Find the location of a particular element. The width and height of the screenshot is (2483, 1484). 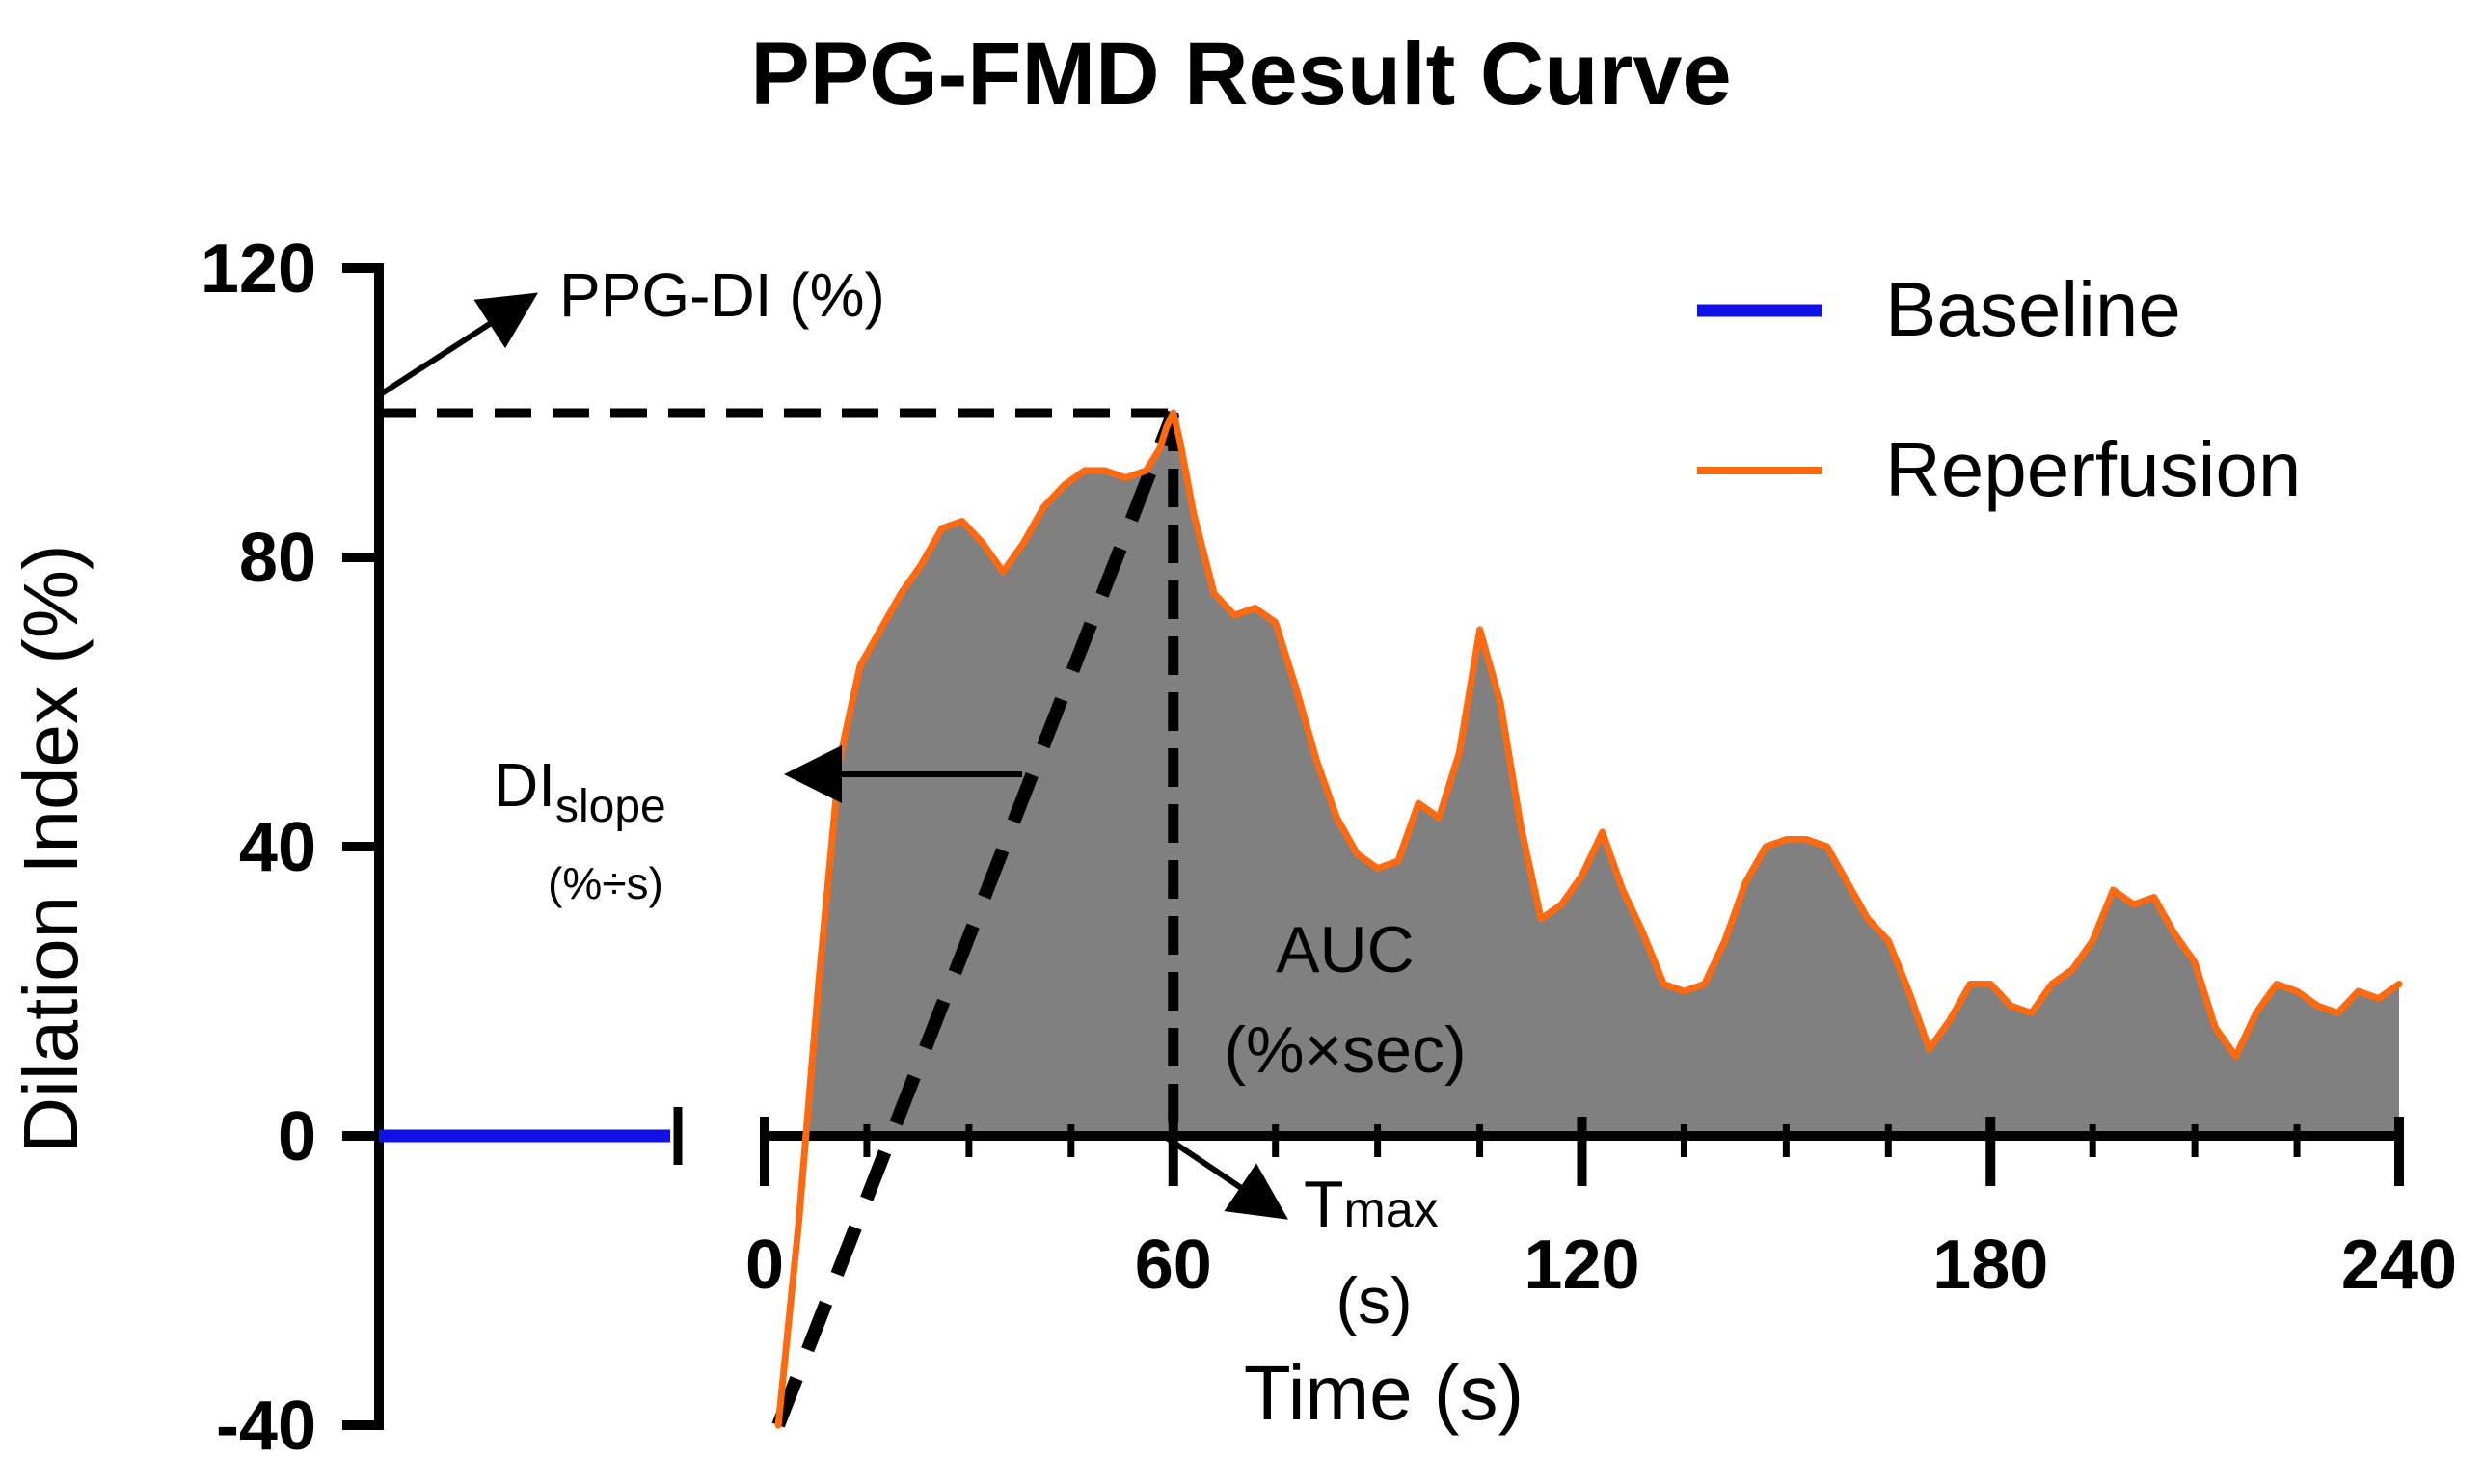

y-tick-labels: -40 0 40 80 120 is located at coordinates (258, 847).